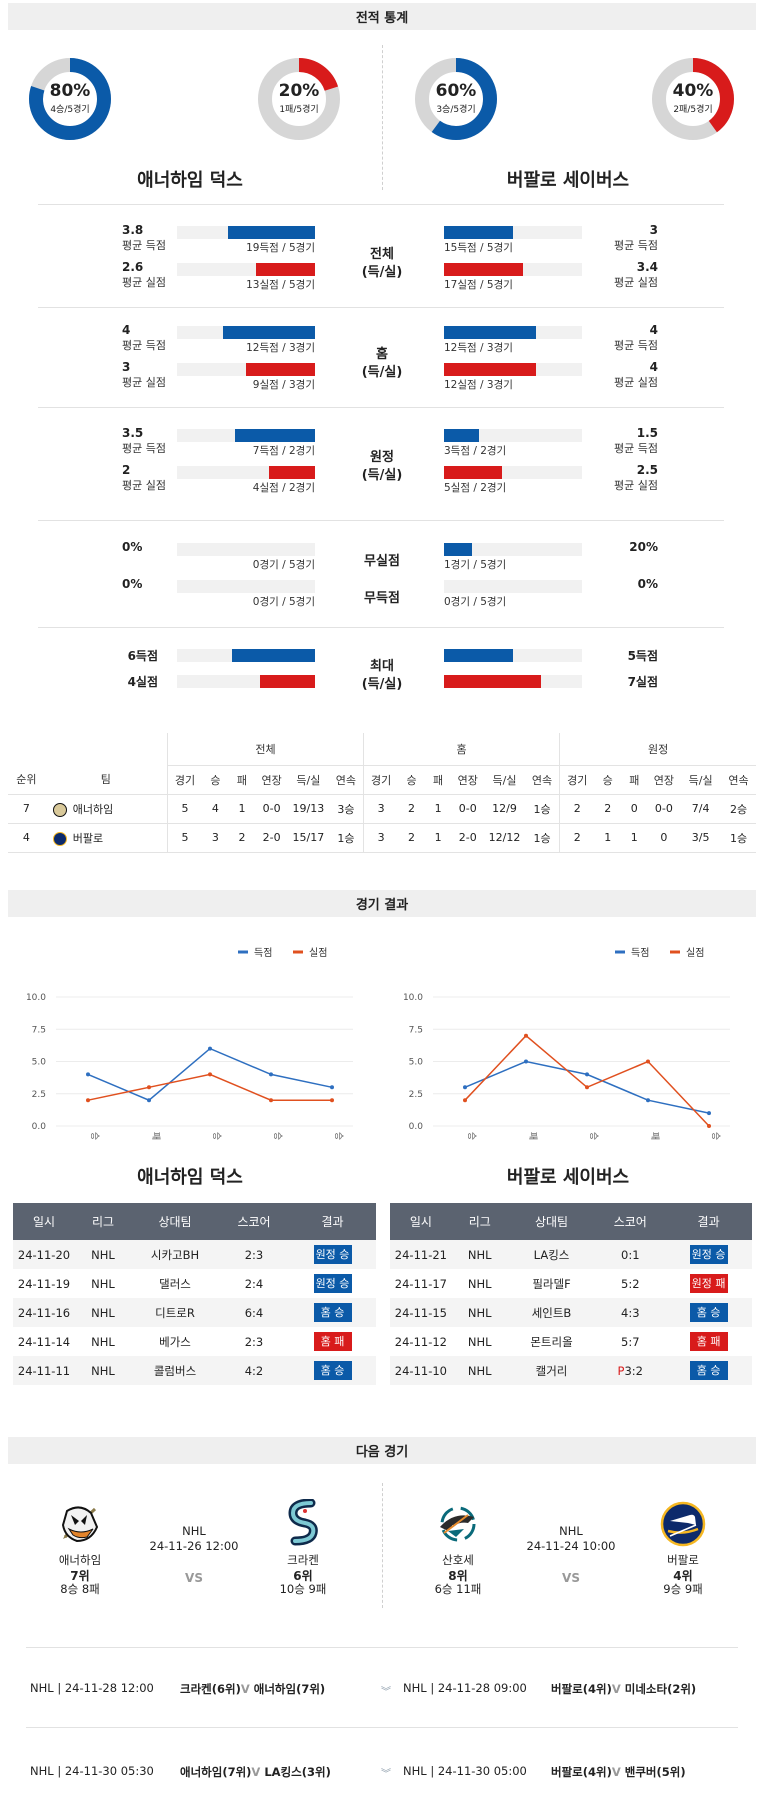  I want to click on upcoming-team2: 애너하임(7위), so click(289, 1689).